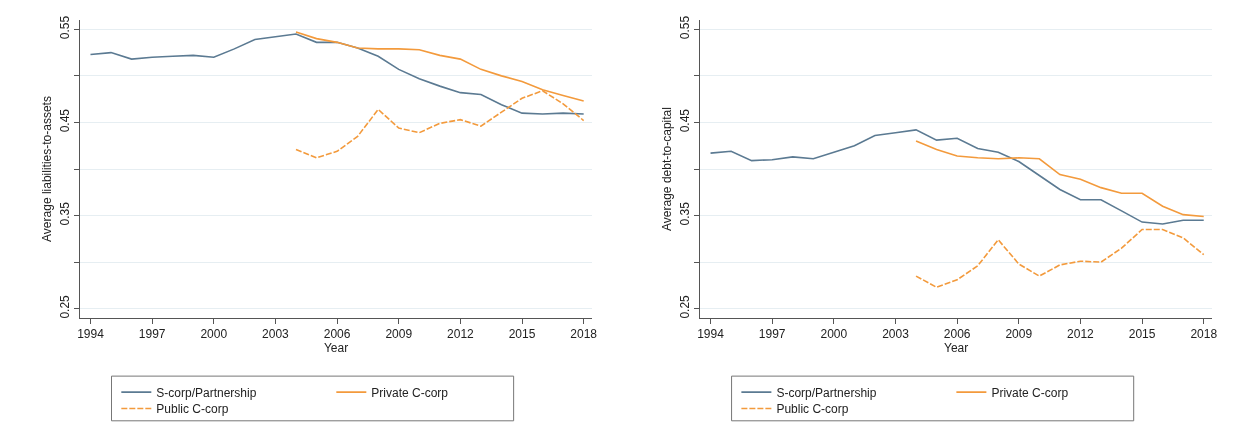 The height and width of the screenshot is (435, 1244). Describe the element at coordinates (666, 169) in the screenshot. I see `y-axis-title: Average debt-to-capital` at that location.